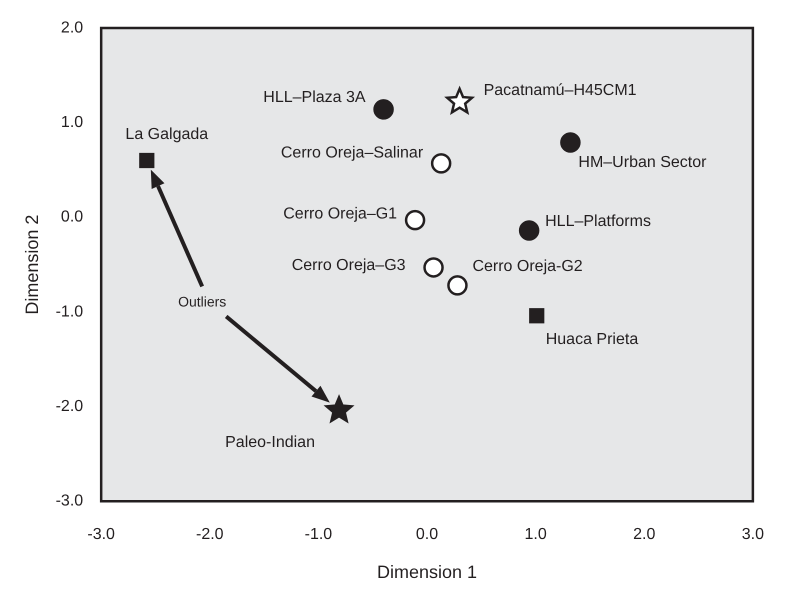  I want to click on y-tick-label: -3.0, so click(70, 501).